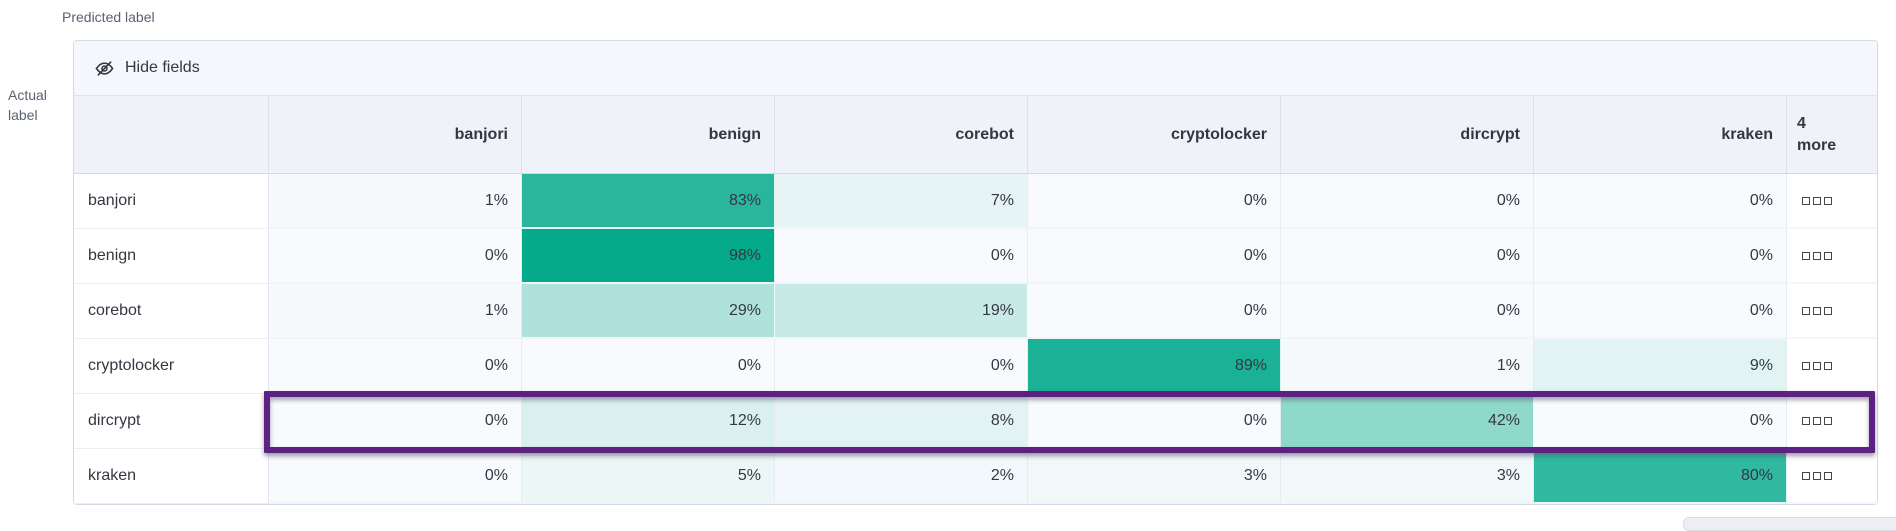  I want to click on matrix-cell-corebot-benign: 29%, so click(648, 311).